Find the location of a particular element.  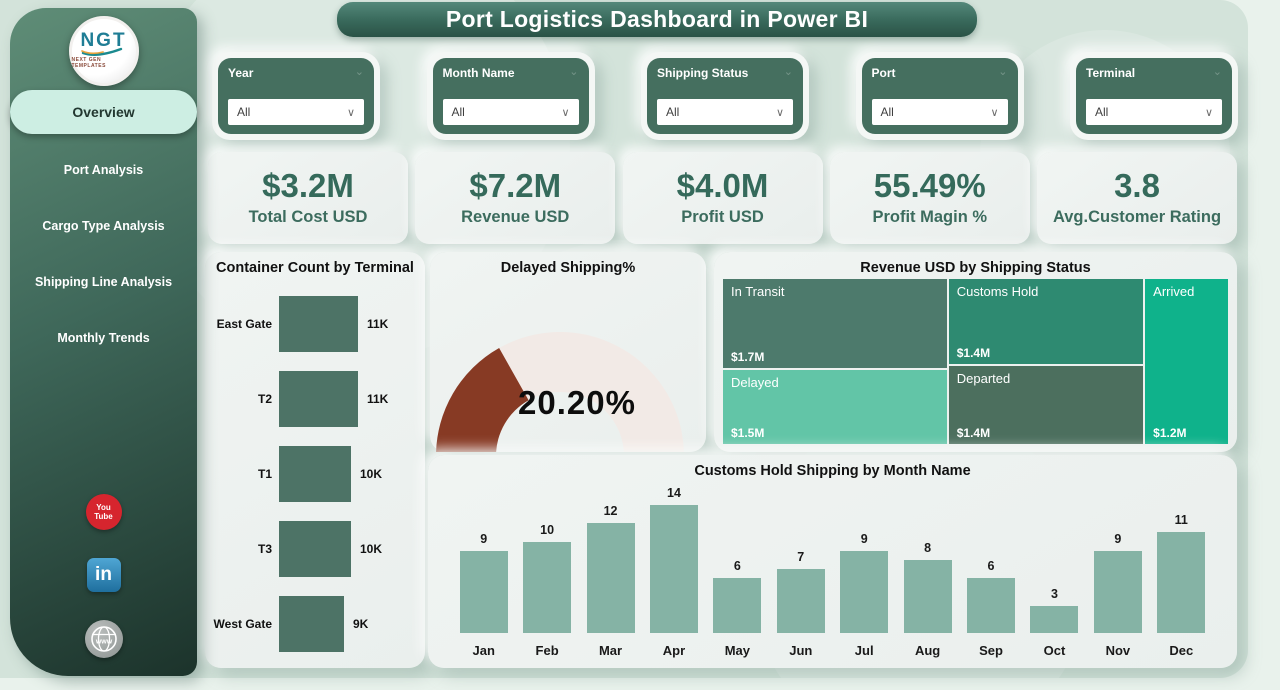

filter-label: Year is located at coordinates (241, 73).